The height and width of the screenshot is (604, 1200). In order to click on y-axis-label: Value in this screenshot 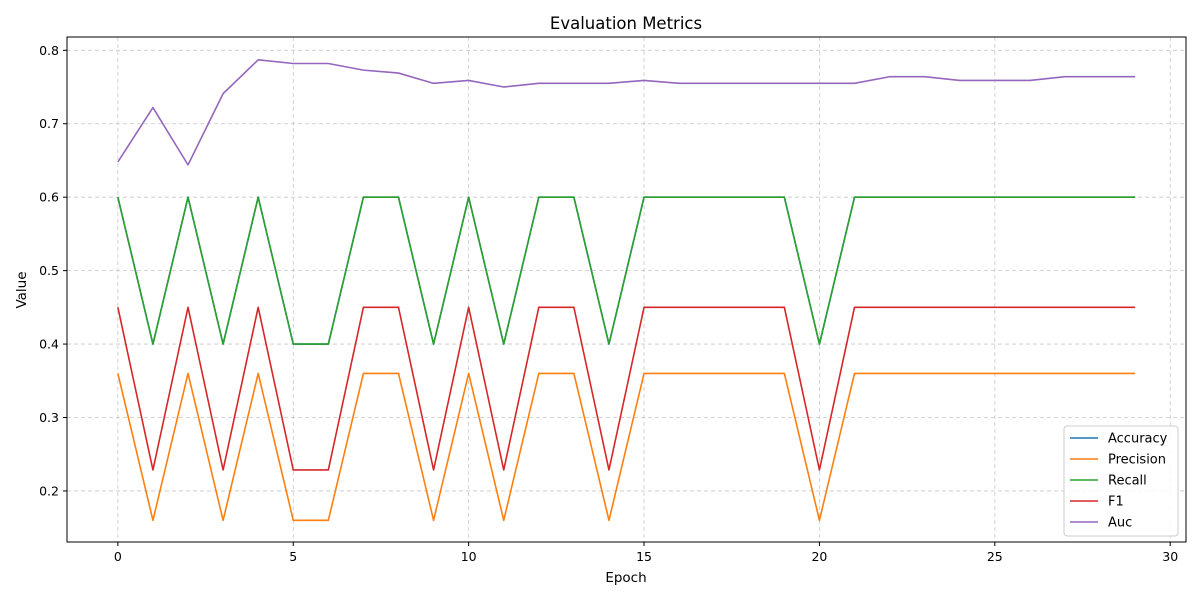, I will do `click(22, 289)`.